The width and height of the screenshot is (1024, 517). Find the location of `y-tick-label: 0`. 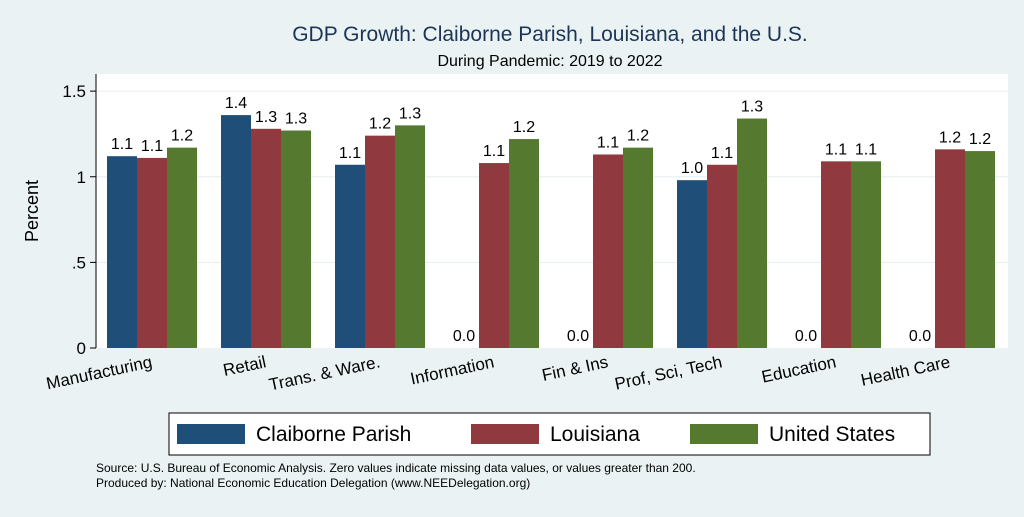

y-tick-label: 0 is located at coordinates (81, 348).